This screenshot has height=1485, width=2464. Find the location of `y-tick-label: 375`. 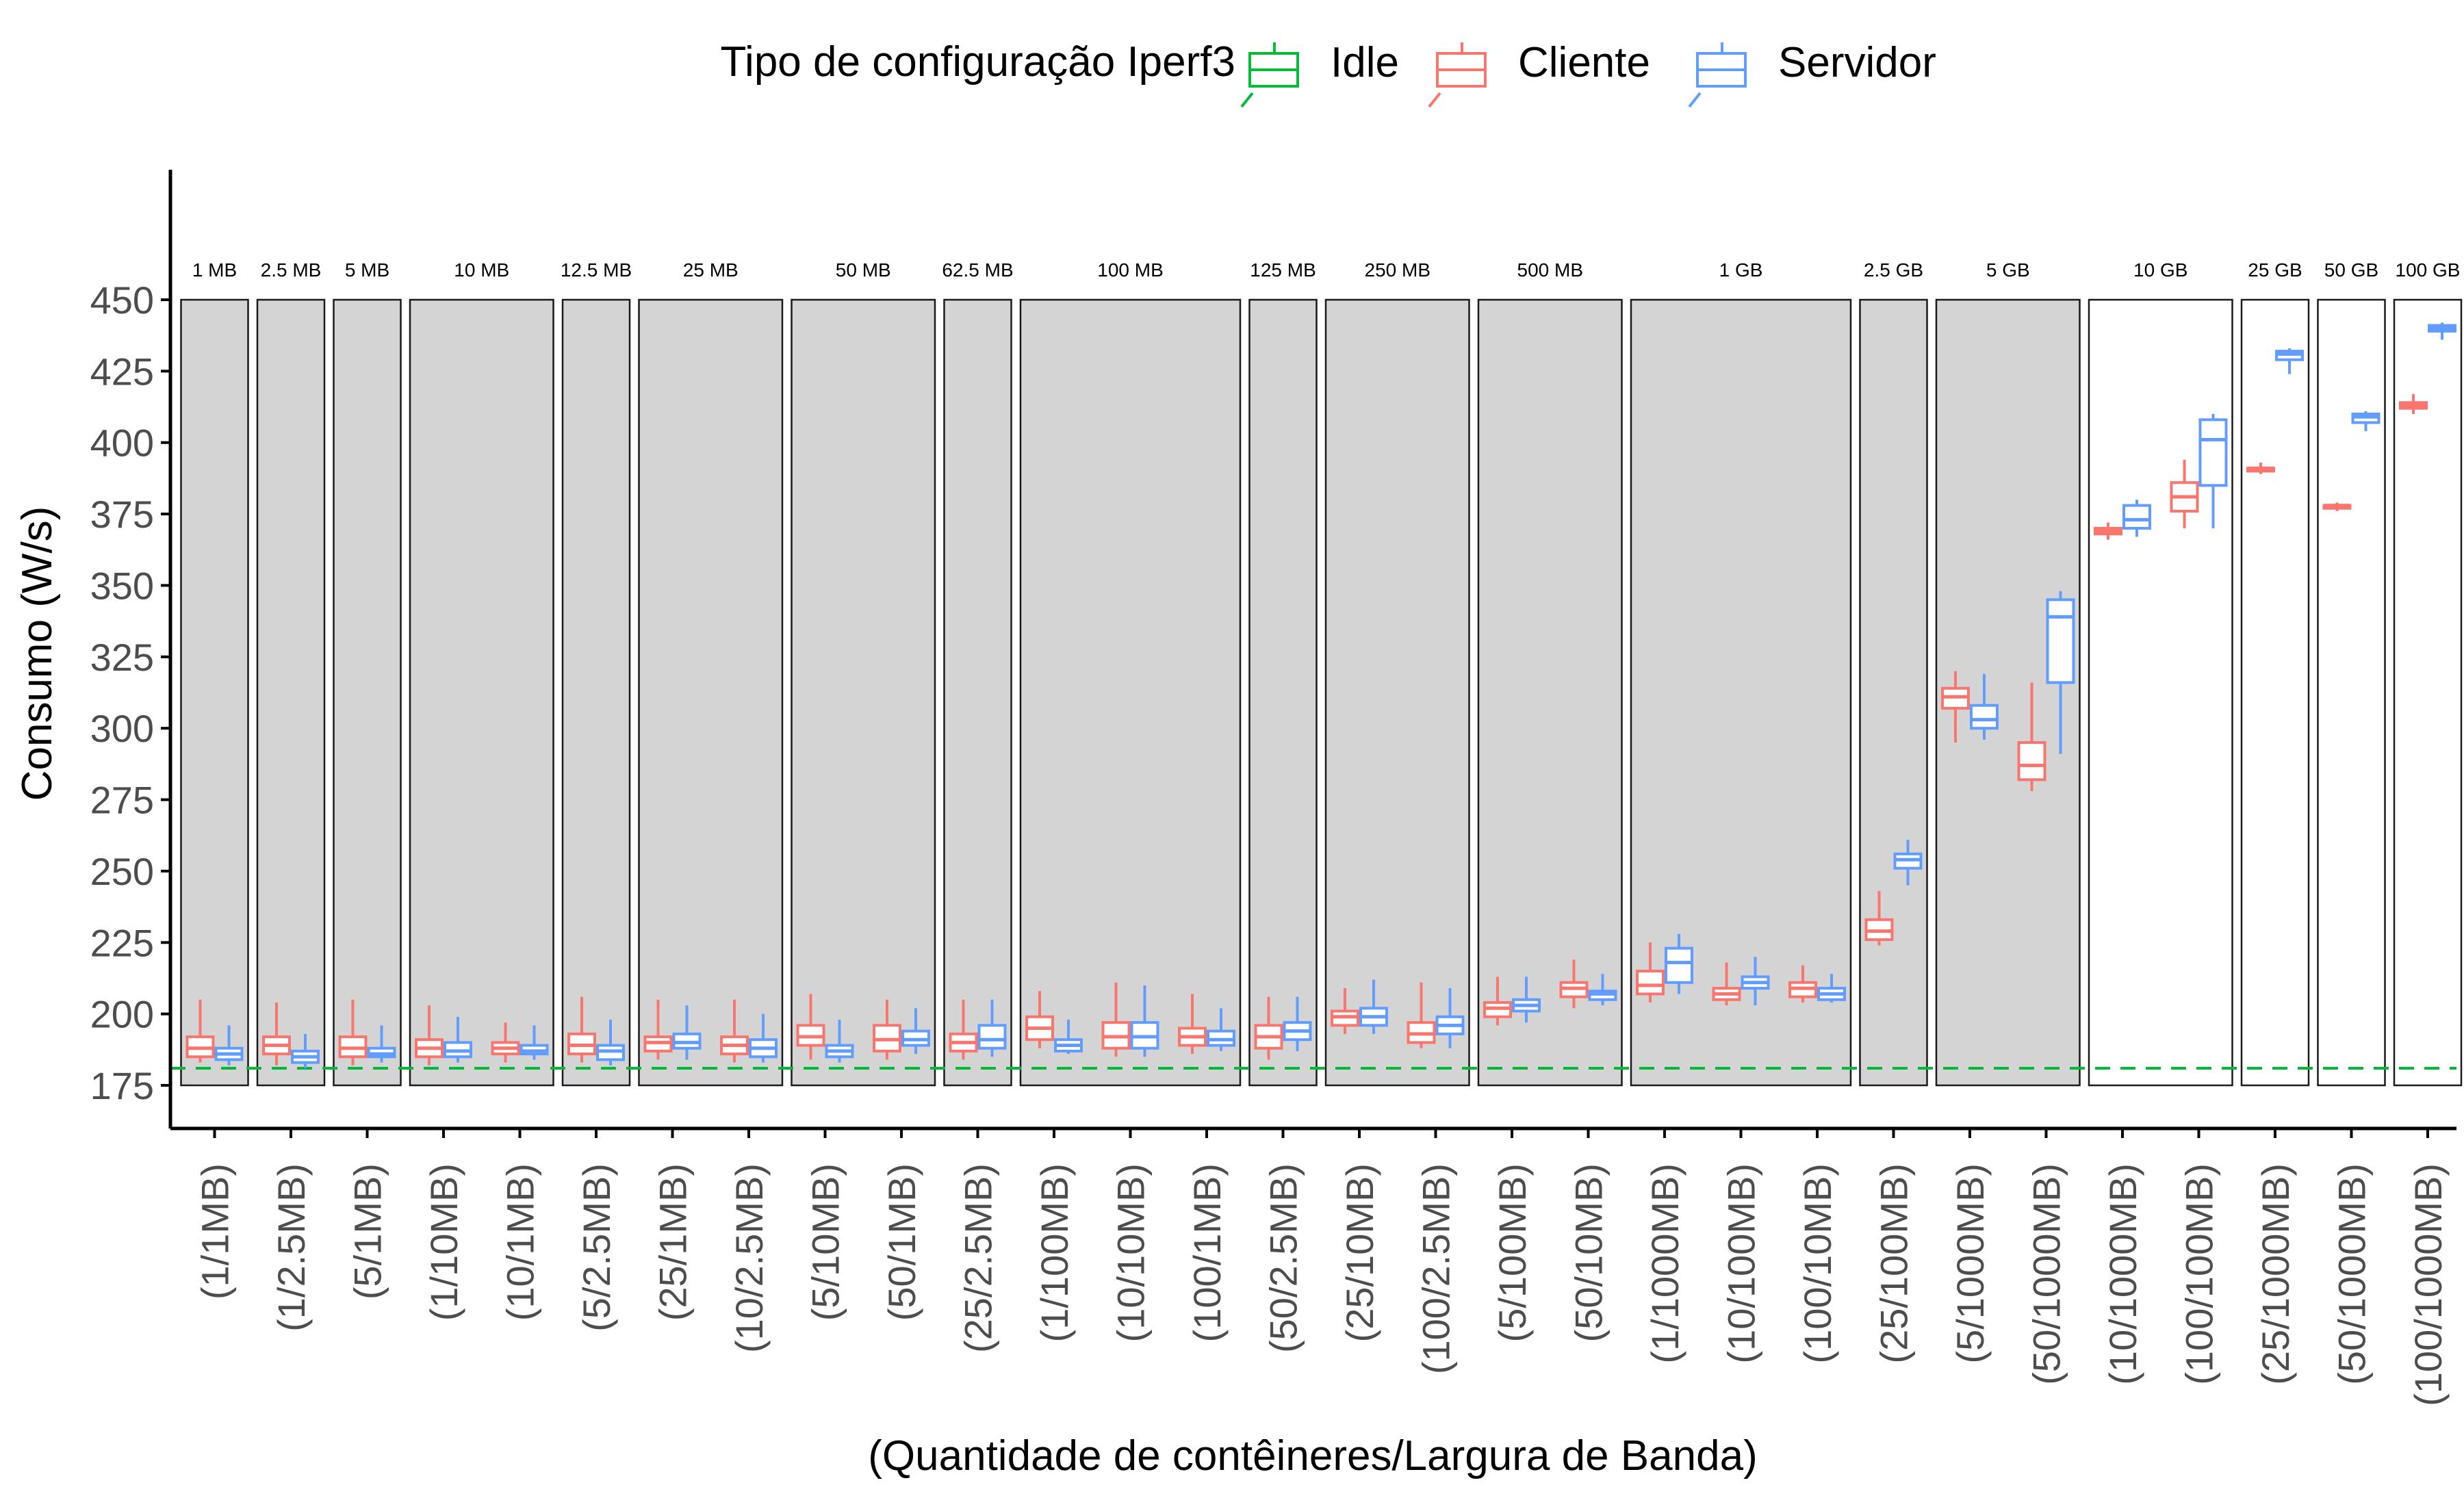

y-tick-label: 375 is located at coordinates (122, 514).